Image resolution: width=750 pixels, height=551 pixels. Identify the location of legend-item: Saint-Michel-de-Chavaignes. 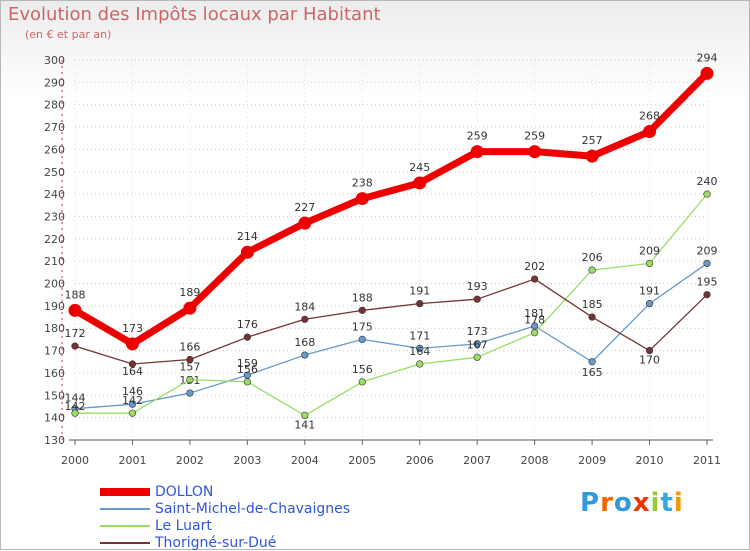
(225, 508).